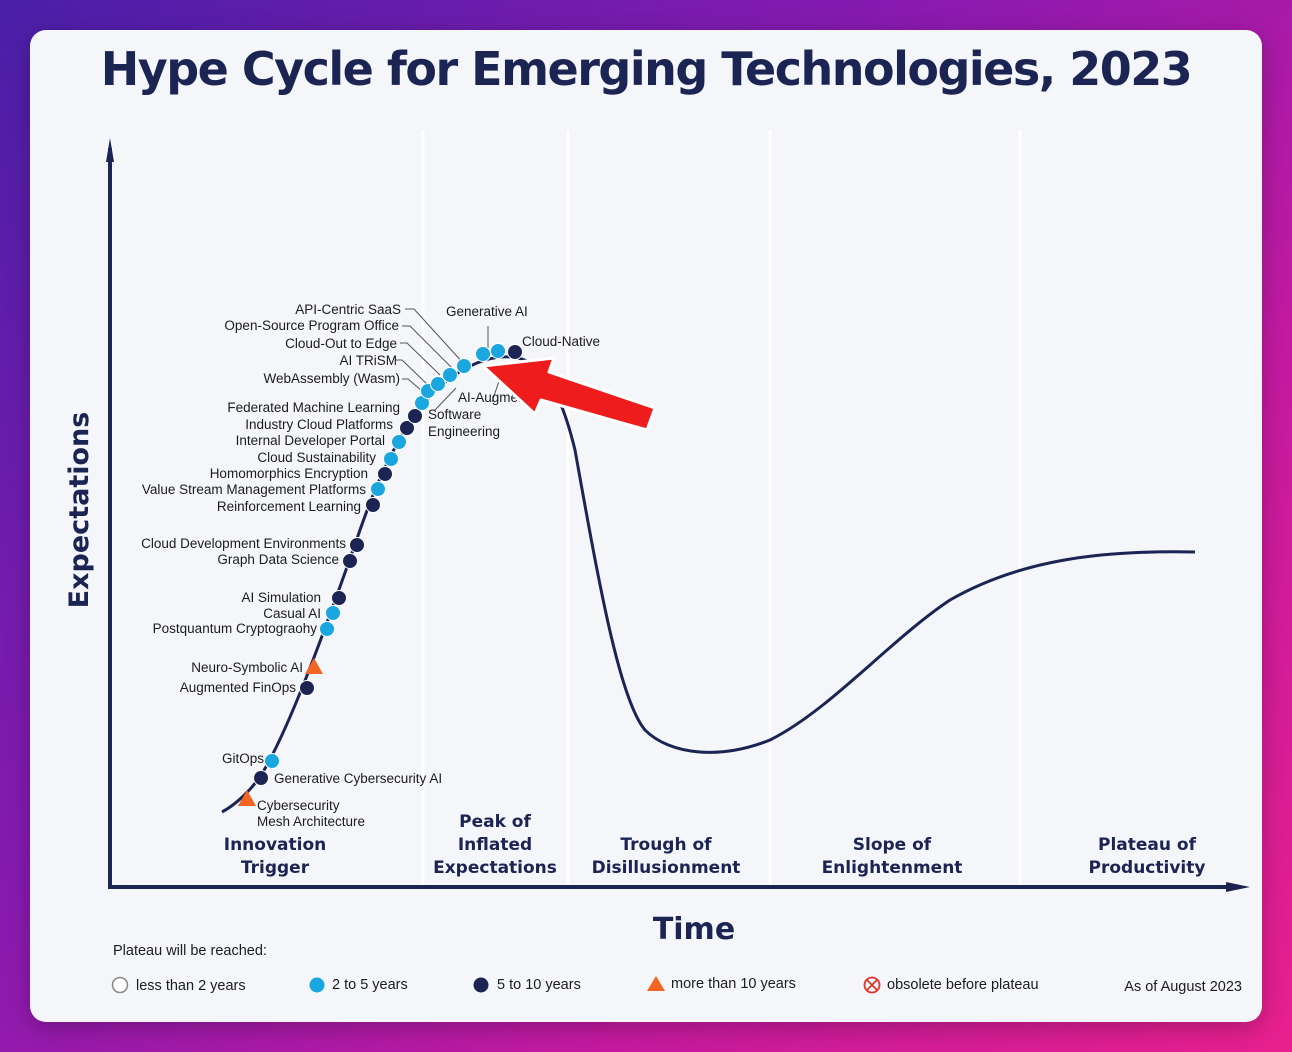  I want to click on as-of-date: As of August 2023, so click(1183, 987).